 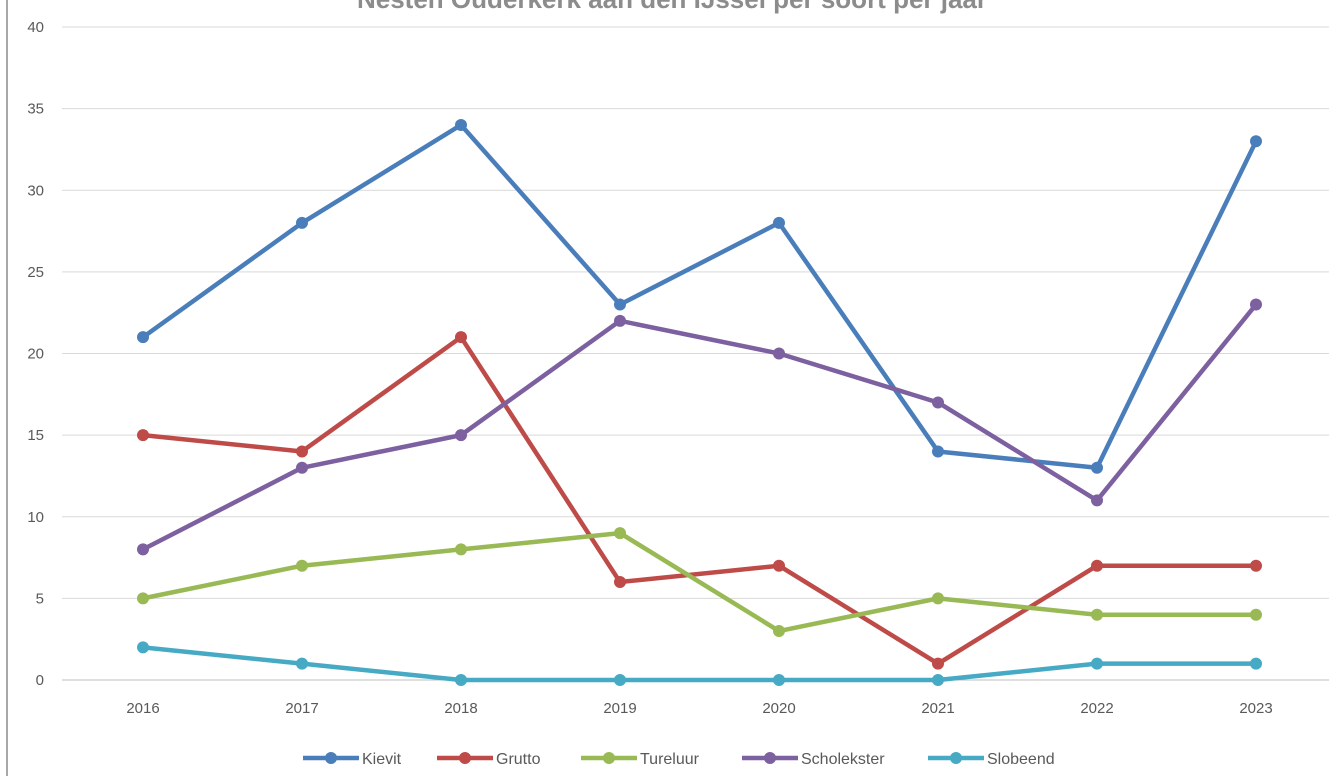 I want to click on y-tick-label: 0, so click(x=40, y=680).